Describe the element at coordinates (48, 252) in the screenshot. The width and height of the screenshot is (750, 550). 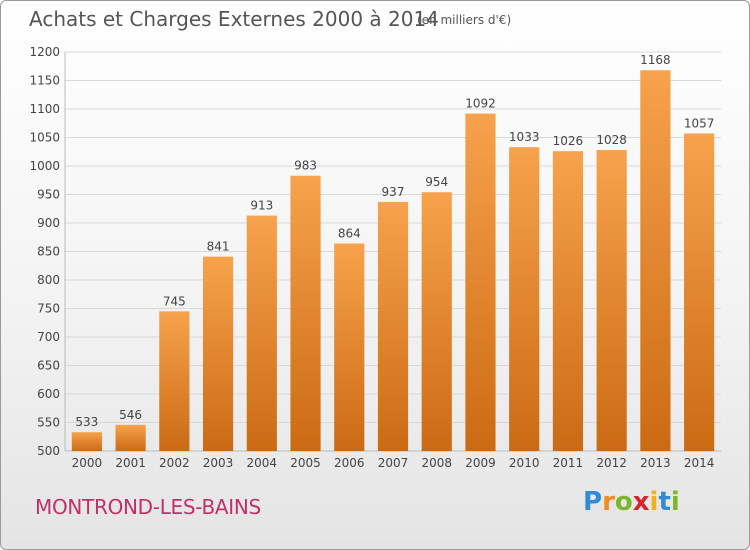
I see `y-tick-label: 850` at that location.